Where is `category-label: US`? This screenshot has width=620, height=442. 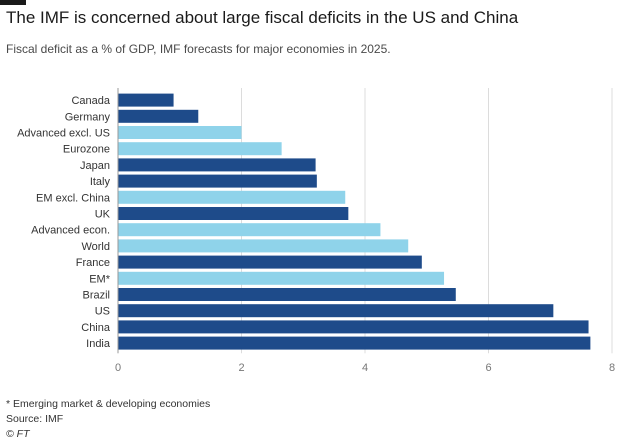 category-label: US is located at coordinates (102, 312).